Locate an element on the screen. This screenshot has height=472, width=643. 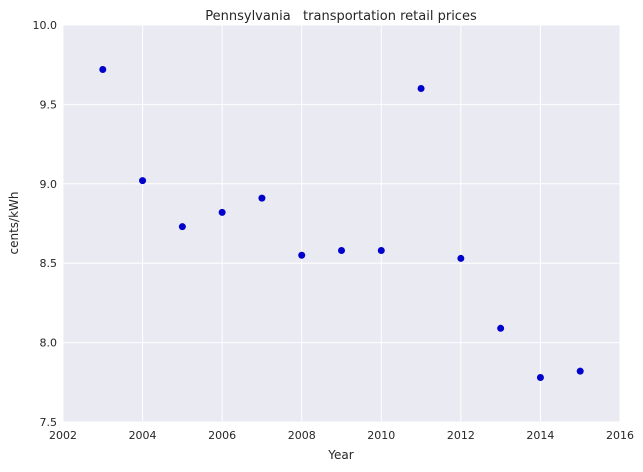
y-tick-label: 9.0 is located at coordinates (49, 184).